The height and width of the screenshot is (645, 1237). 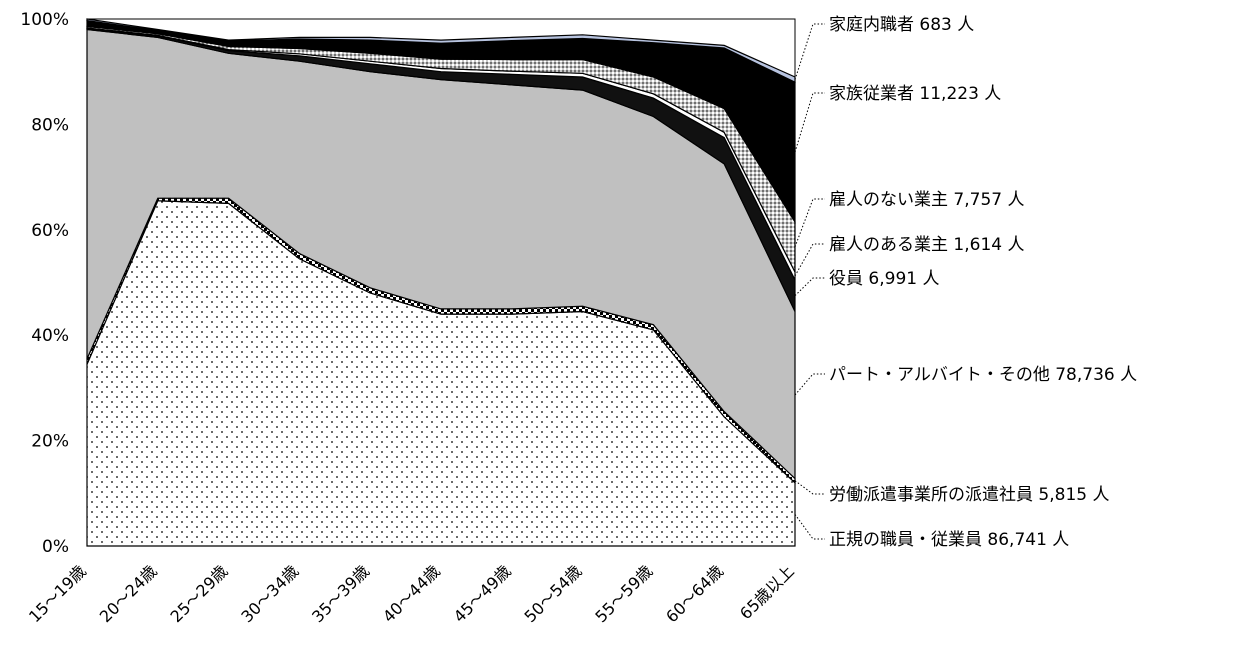 What do you see at coordinates (901, 25) in the screenshot?
I see `label-home-workers: 家庭内職者 683 人` at bounding box center [901, 25].